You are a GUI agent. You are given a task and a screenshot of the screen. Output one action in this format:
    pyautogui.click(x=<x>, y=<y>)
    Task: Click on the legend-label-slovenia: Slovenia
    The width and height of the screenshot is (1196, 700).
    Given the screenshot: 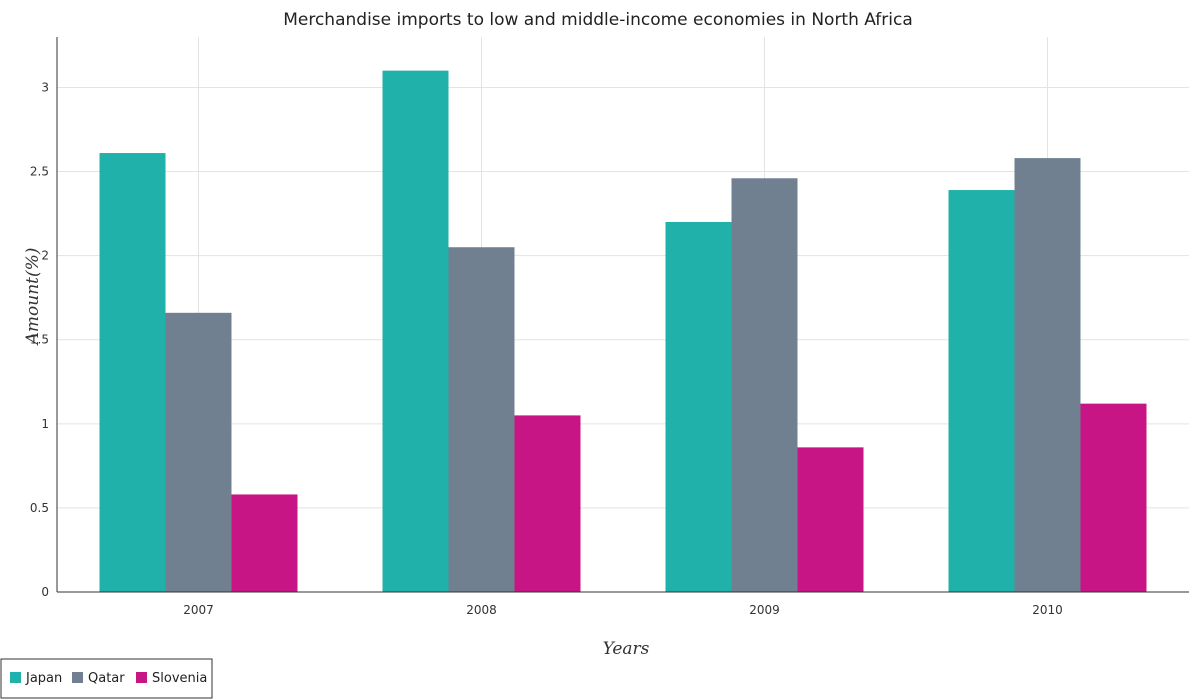 What is the action you would take?
    pyautogui.click(x=179, y=678)
    